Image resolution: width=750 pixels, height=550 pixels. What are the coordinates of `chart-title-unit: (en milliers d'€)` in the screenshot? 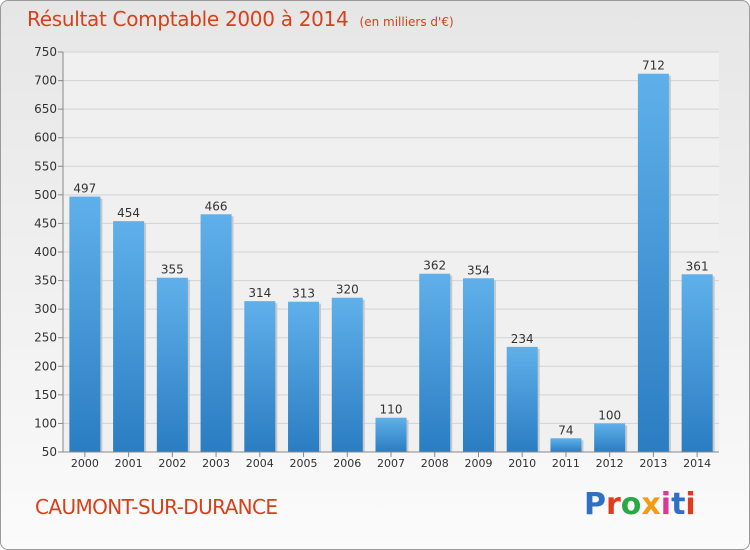 It's located at (406, 22).